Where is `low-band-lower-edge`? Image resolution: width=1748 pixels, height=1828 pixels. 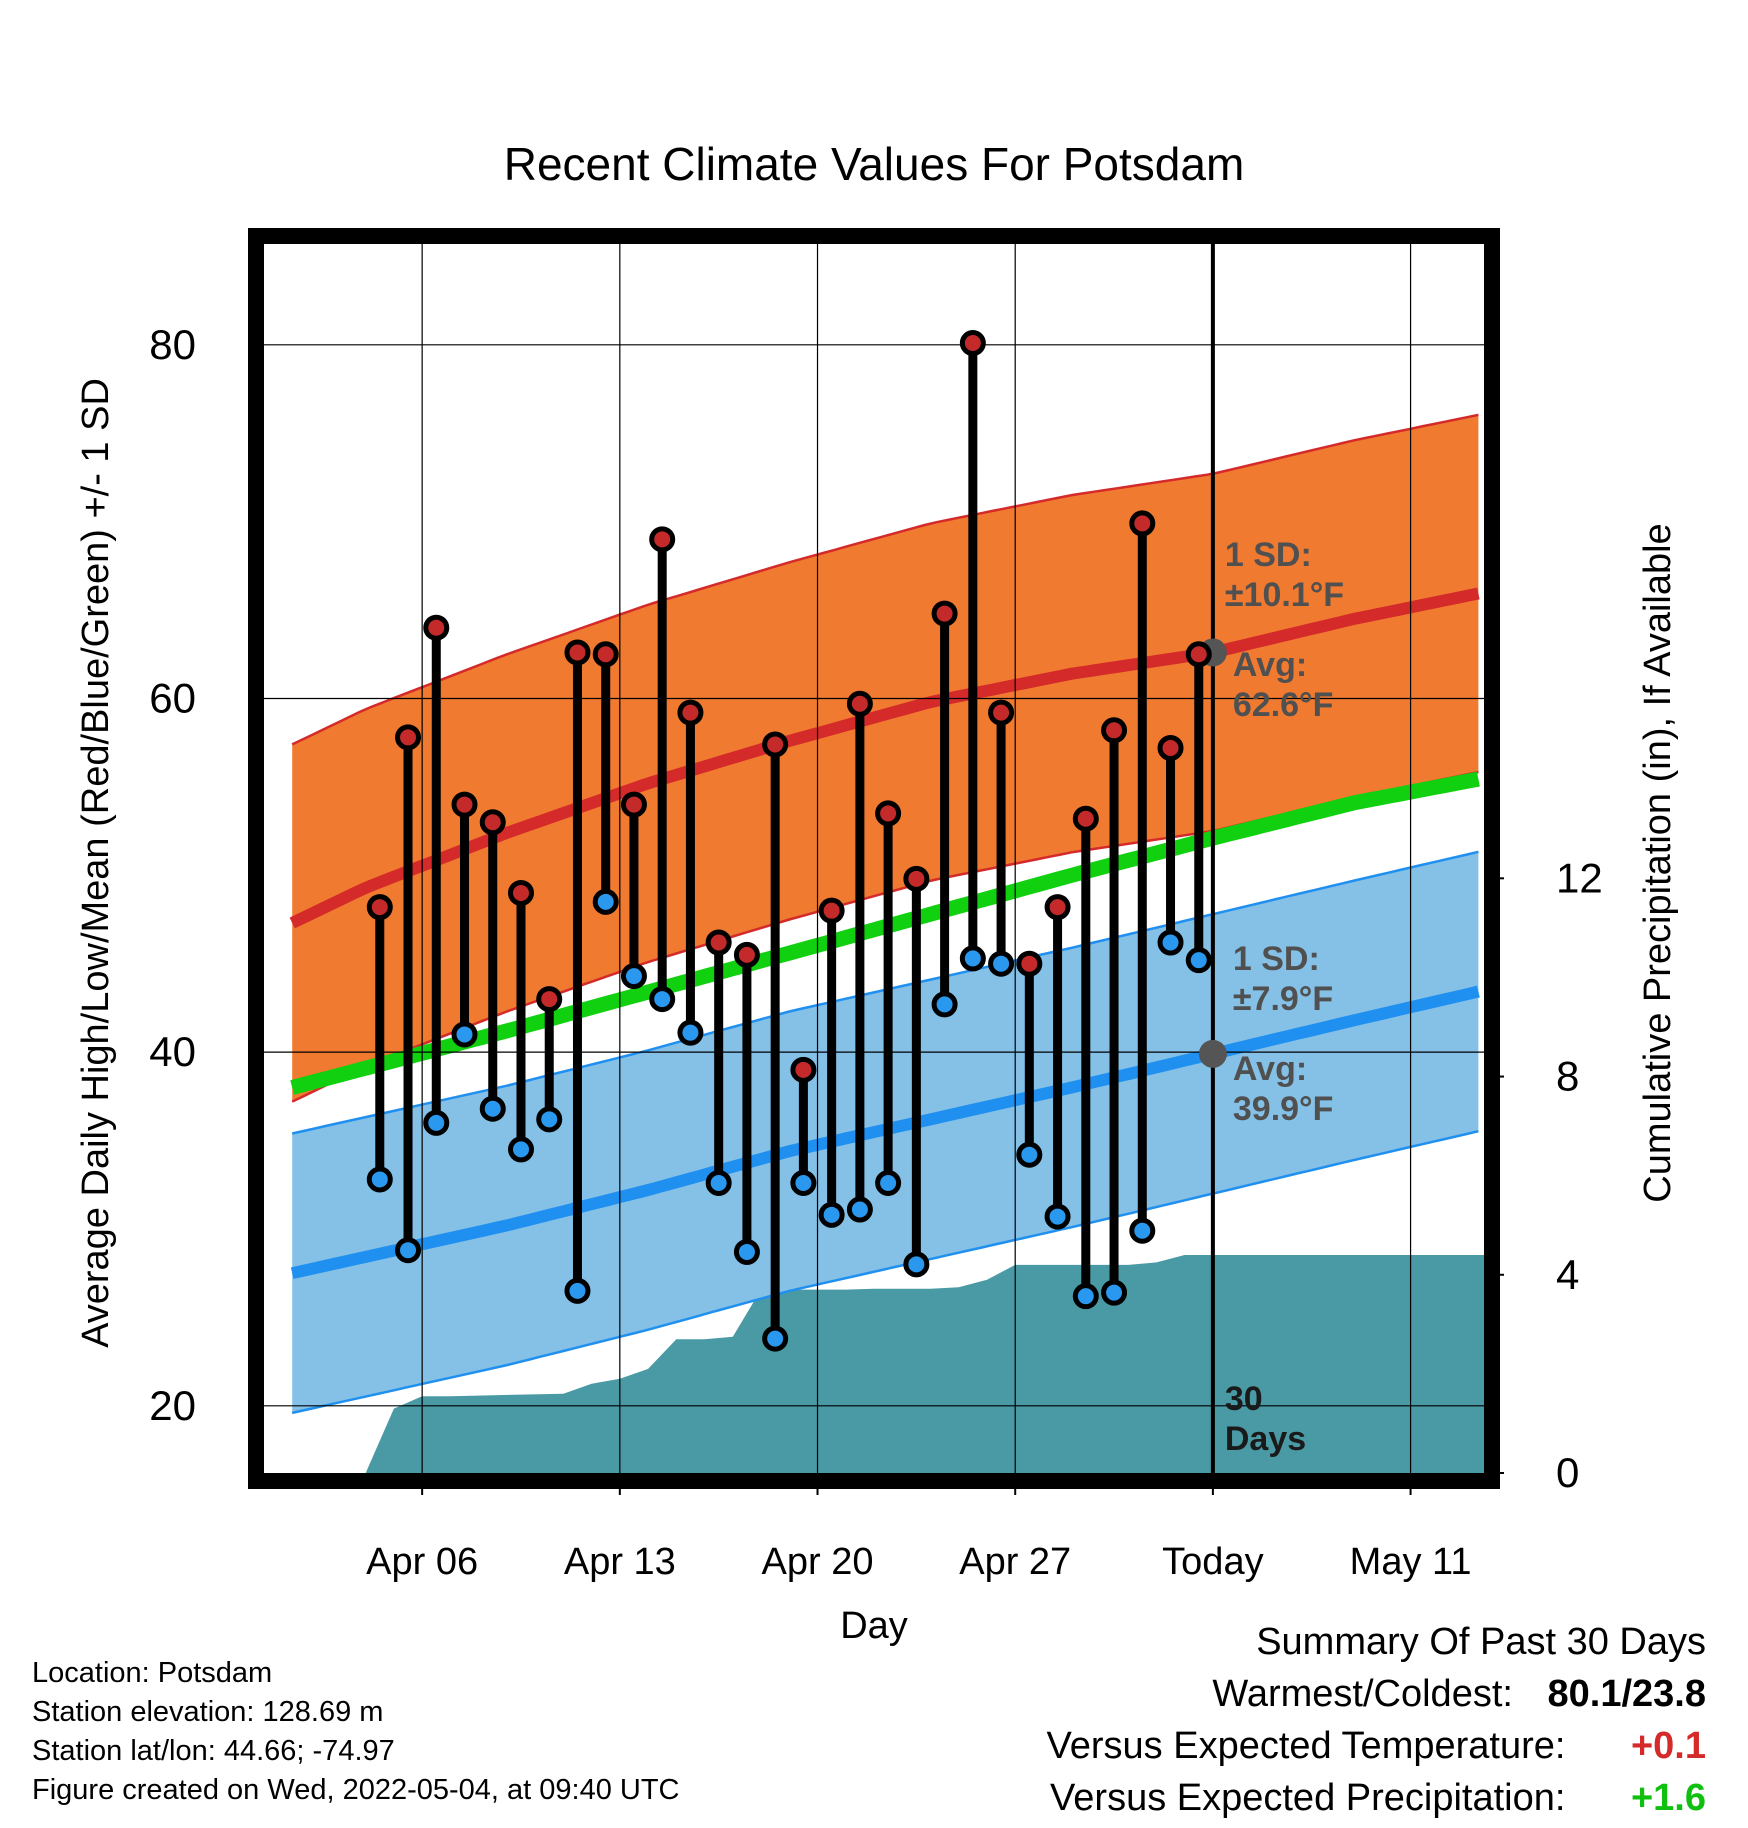
low-band-lower-edge is located at coordinates (885, 1272).